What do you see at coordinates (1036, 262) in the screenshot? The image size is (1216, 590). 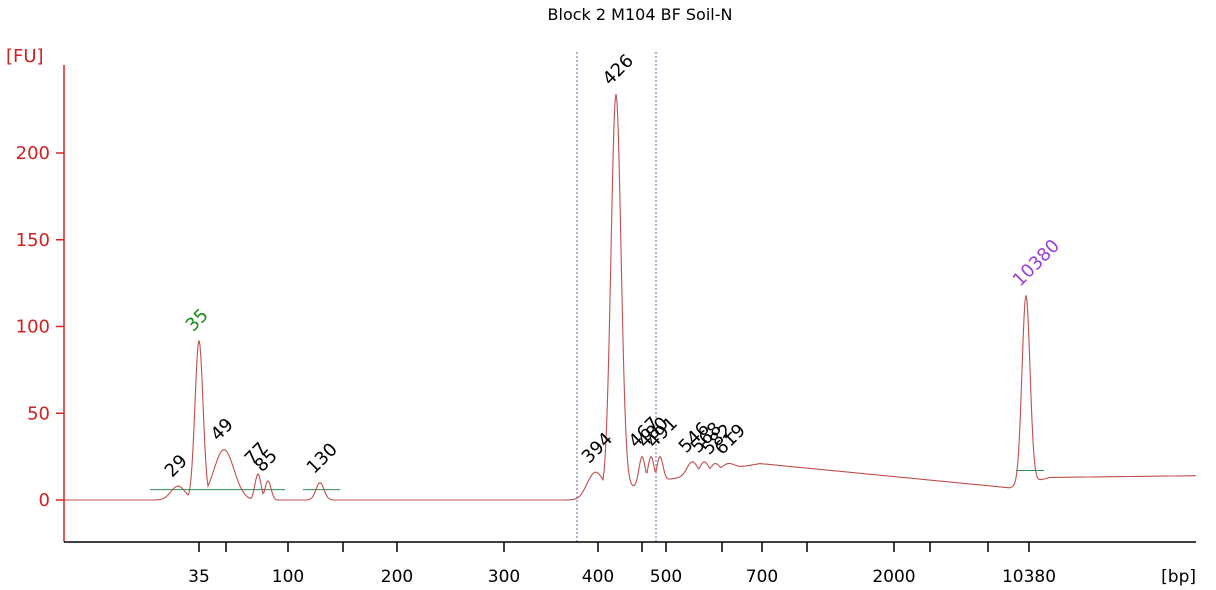 I see `peak-label: 10380` at bounding box center [1036, 262].